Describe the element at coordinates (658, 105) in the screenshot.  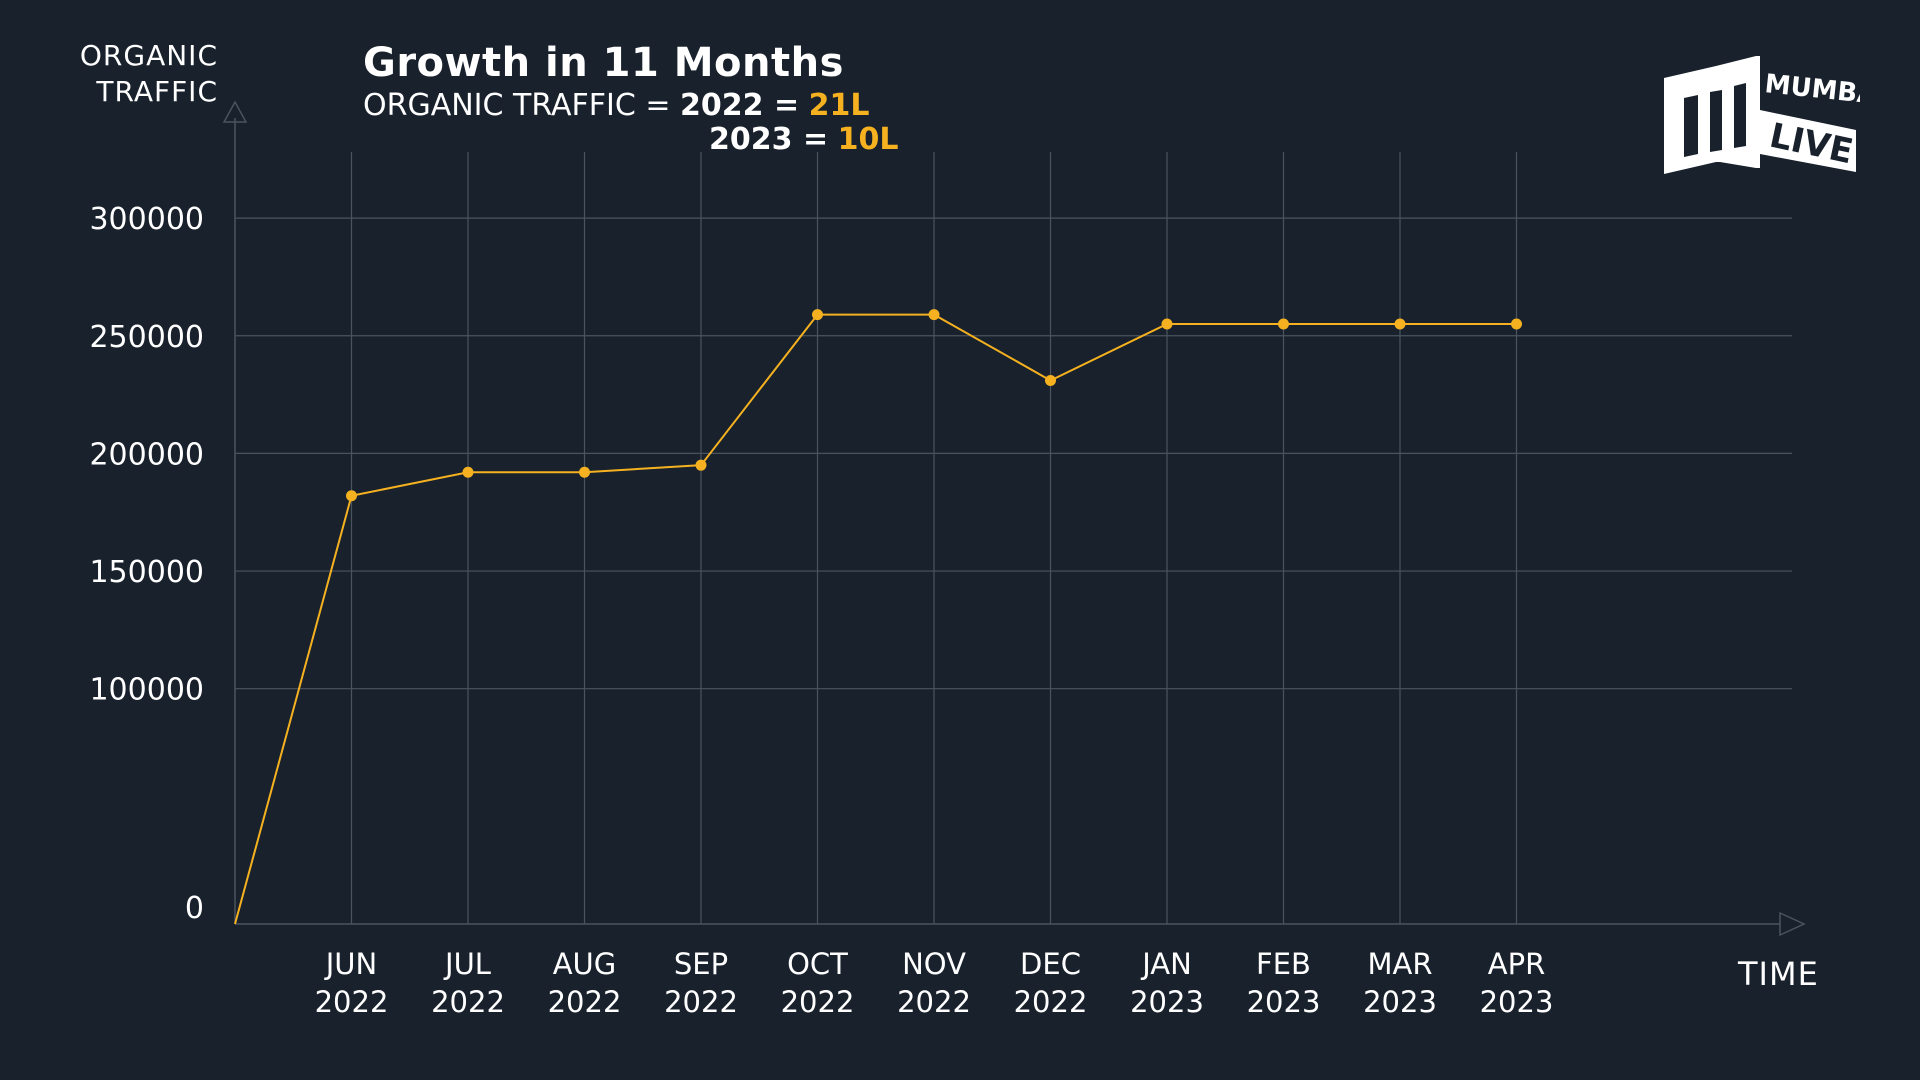
I see `subtitle-equals: =` at that location.